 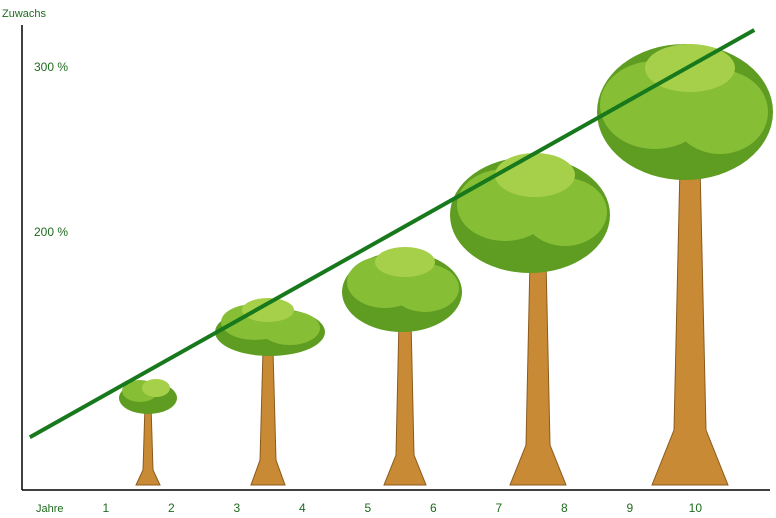 What do you see at coordinates (50, 509) in the screenshot?
I see `x-axis-label: Jahre` at bounding box center [50, 509].